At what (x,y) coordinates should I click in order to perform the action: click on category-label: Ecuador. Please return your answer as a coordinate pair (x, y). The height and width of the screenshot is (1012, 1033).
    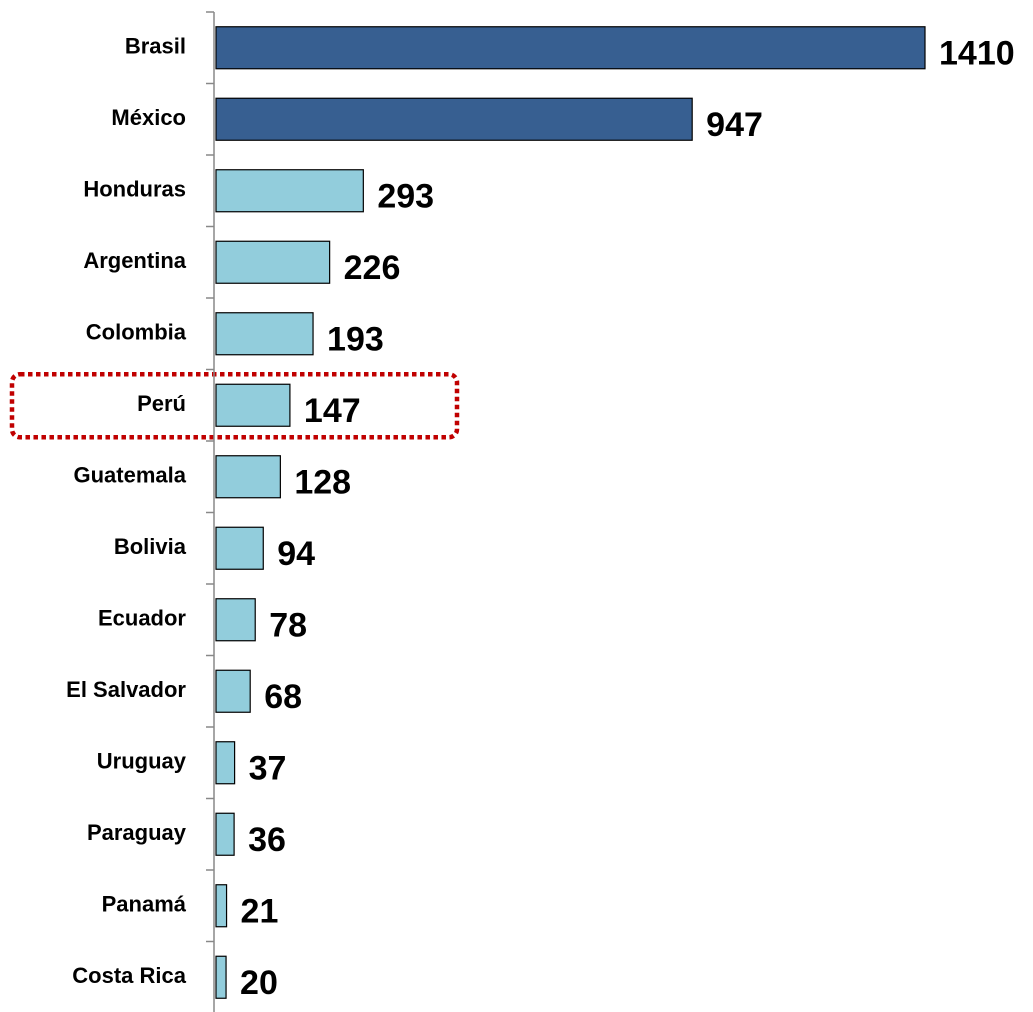
    Looking at the image, I should click on (142, 618).